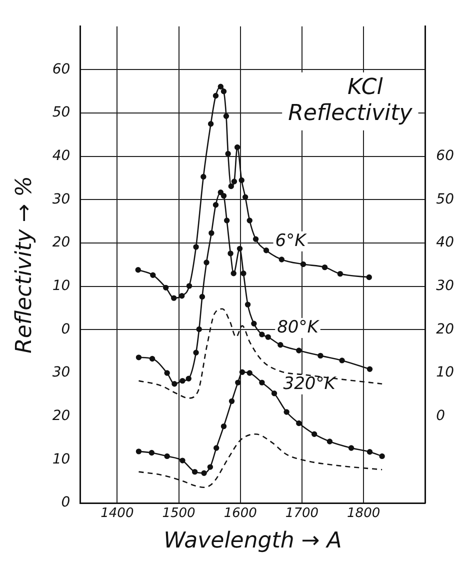  I want to click on x-tick-label: 1800, so click(363, 514).